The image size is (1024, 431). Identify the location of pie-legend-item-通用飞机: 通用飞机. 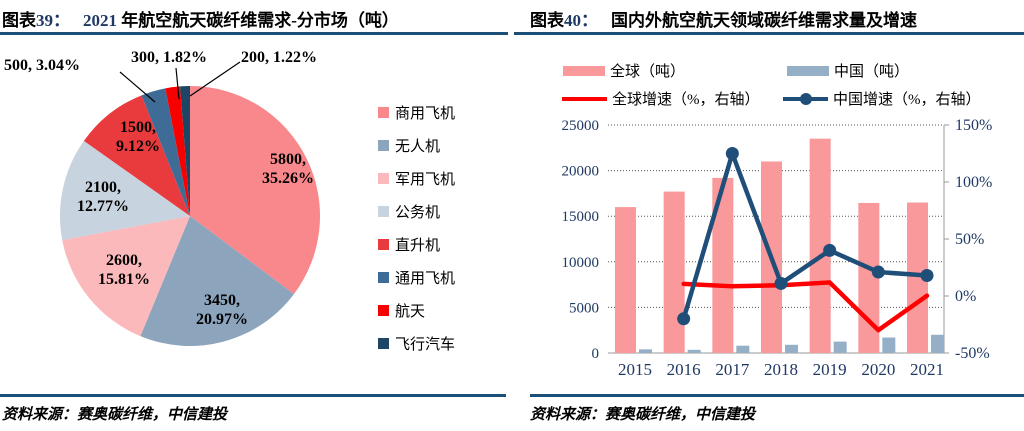
(416, 277).